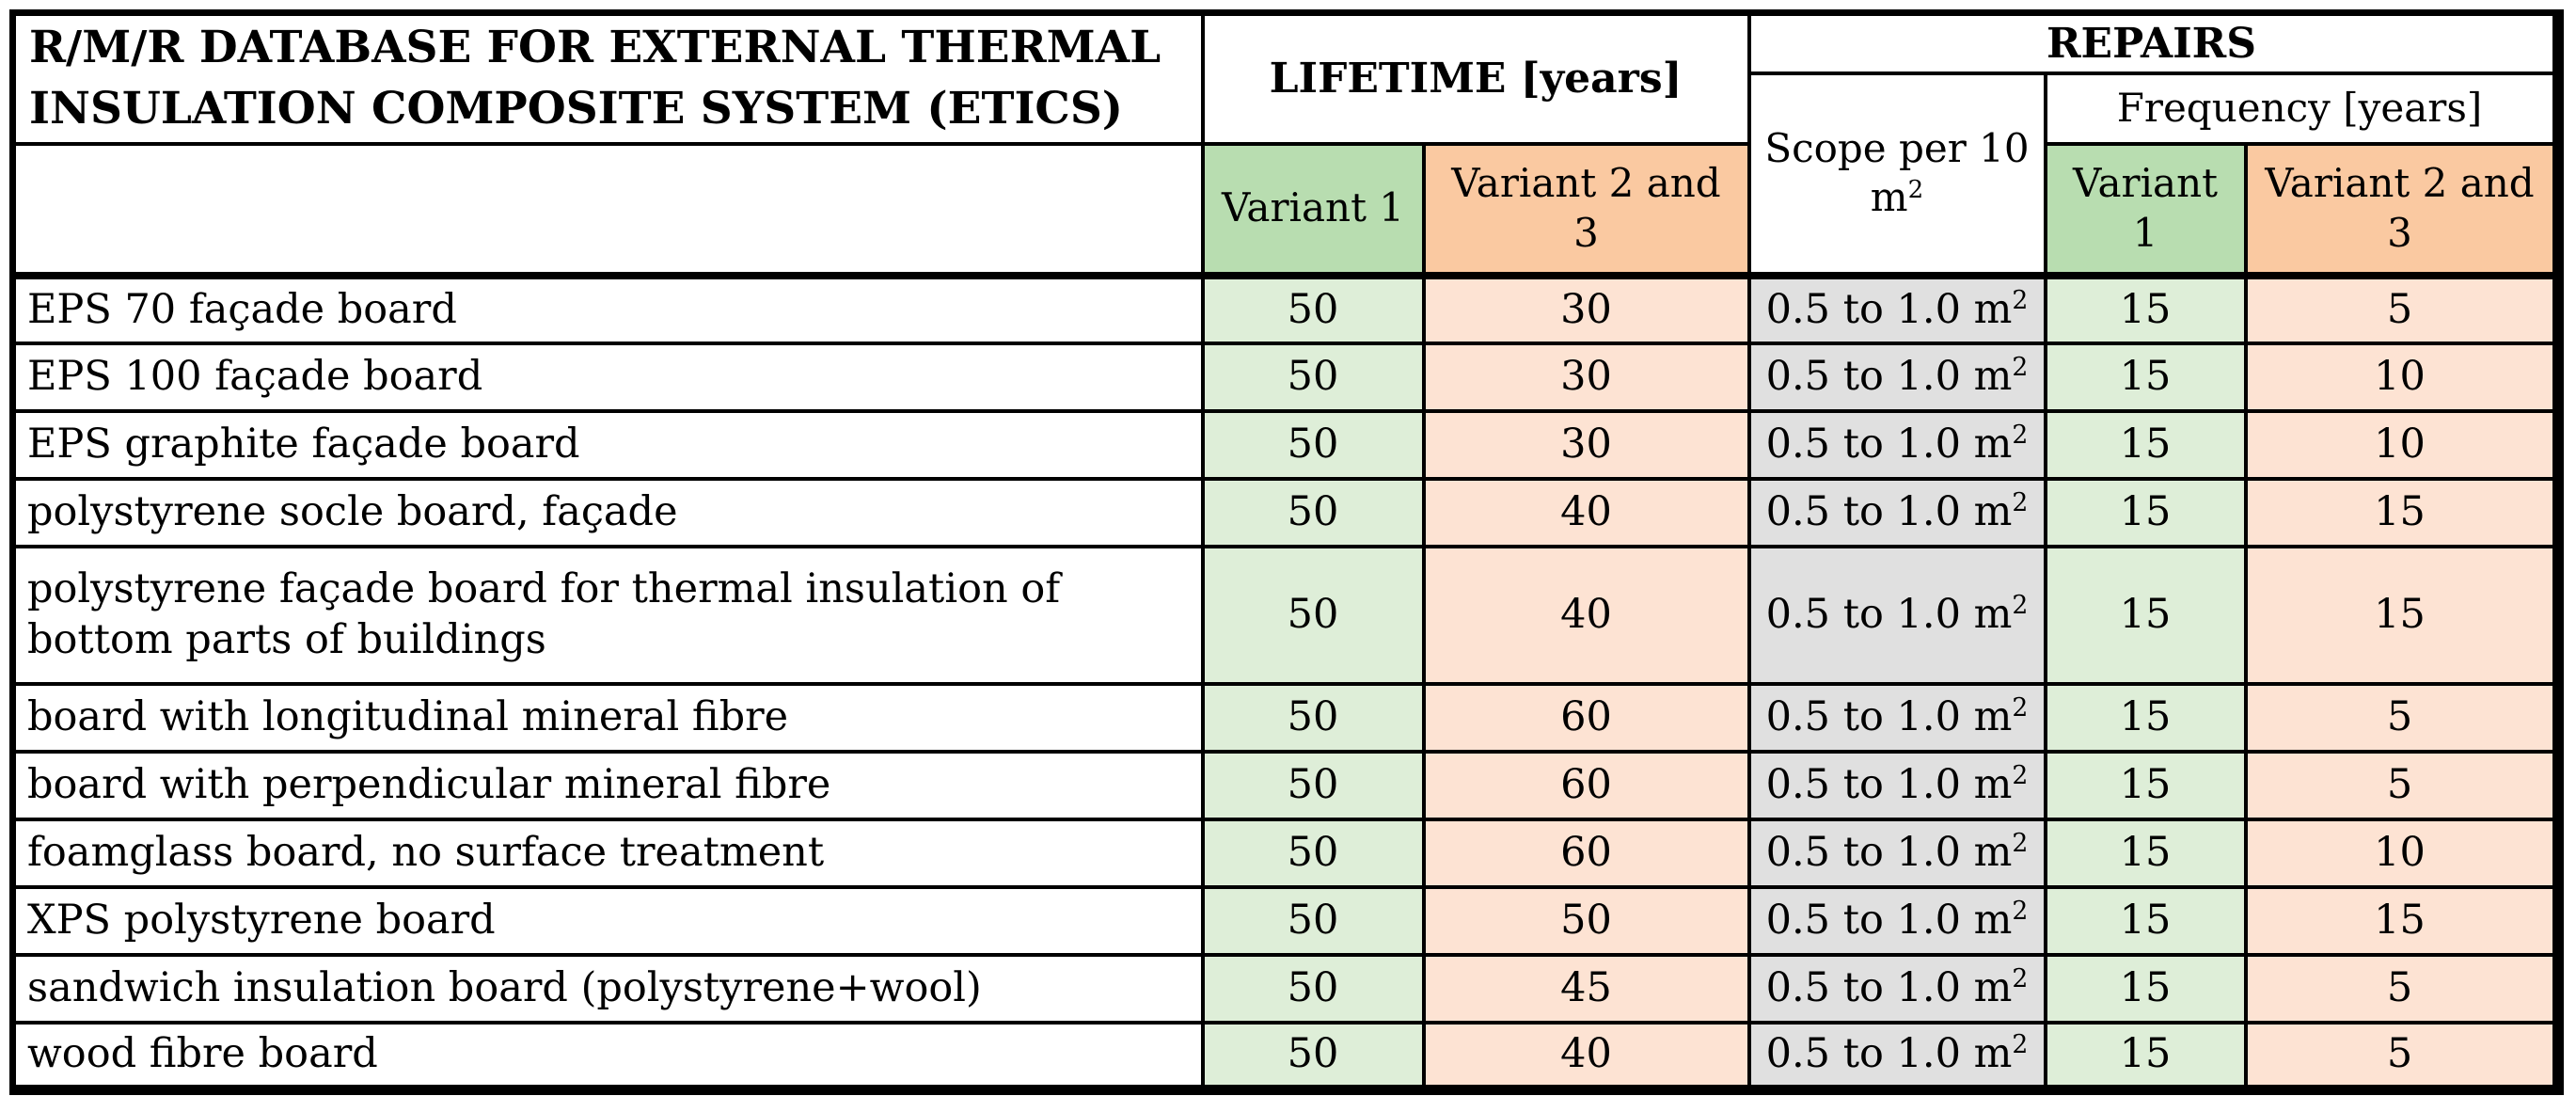  Describe the element at coordinates (1586, 920) in the screenshot. I see `lifetime-variant23-value: 50` at that location.